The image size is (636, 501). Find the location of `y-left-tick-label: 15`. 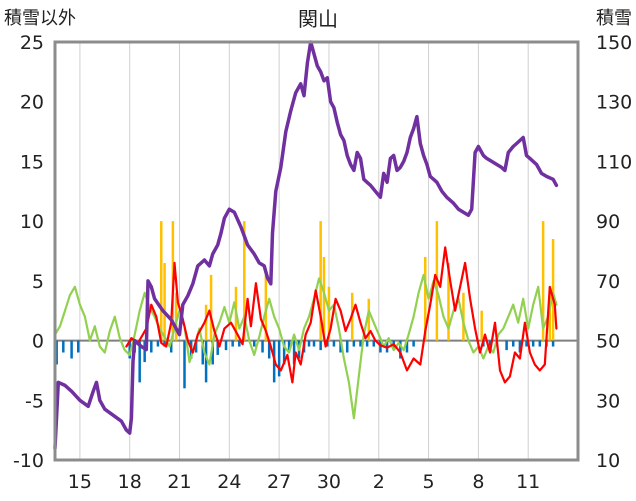

y-left-tick-label: 15 is located at coordinates (32, 162).